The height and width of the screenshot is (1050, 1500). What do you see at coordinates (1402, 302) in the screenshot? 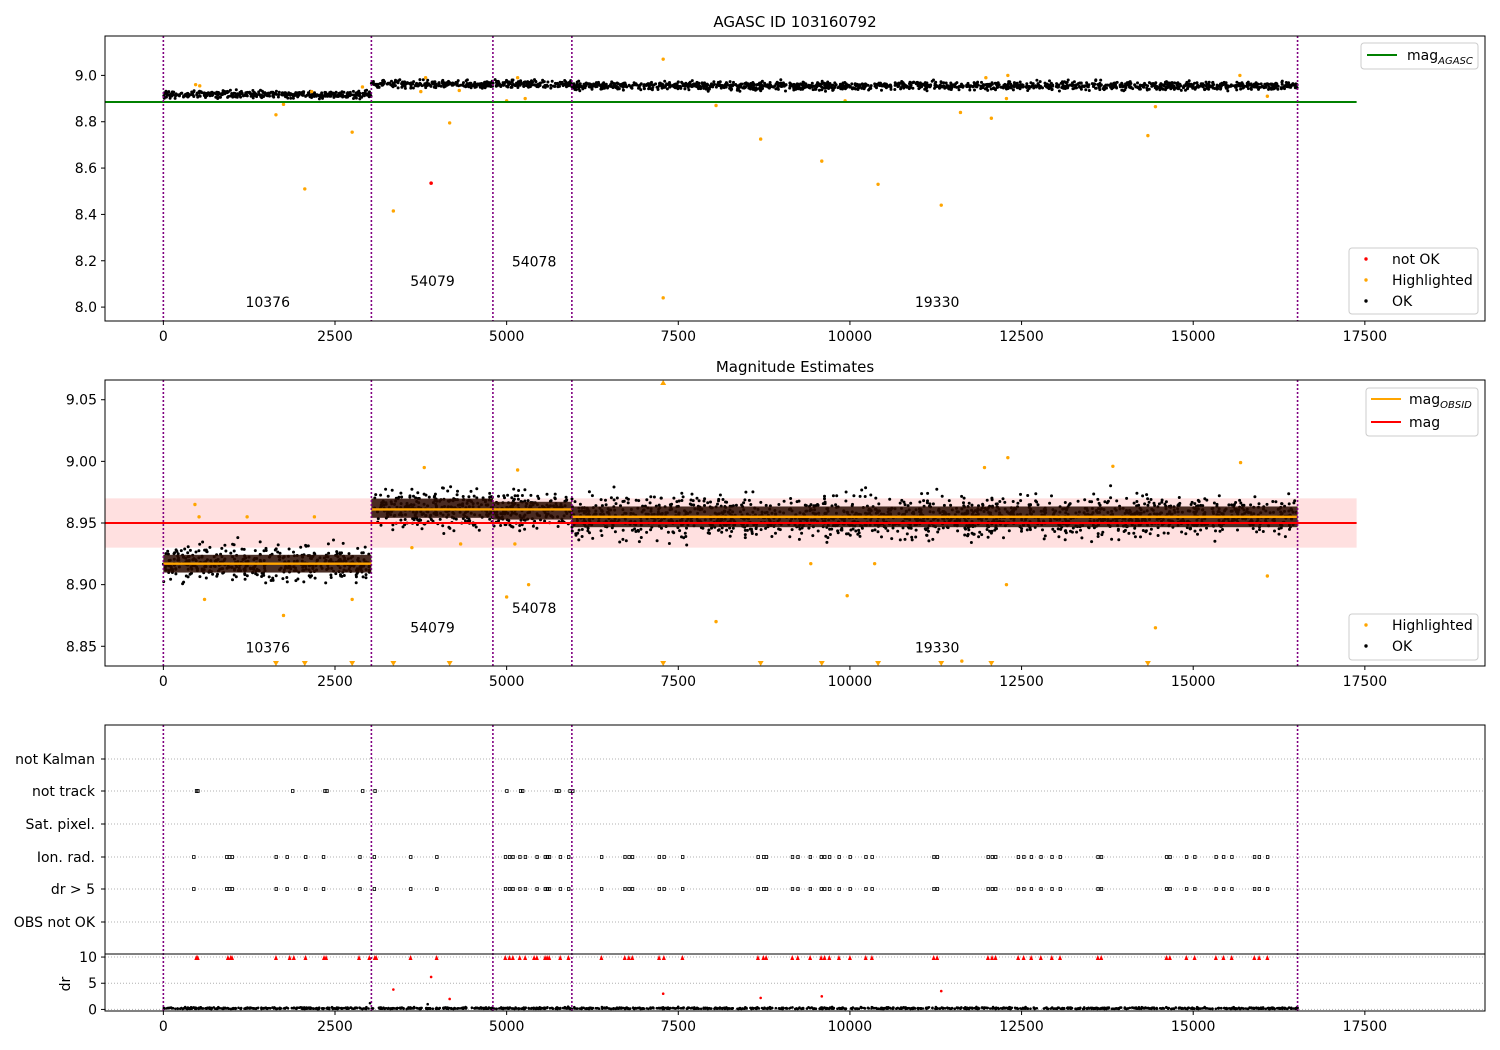
I see `legend-label-ok: OK` at bounding box center [1402, 302].